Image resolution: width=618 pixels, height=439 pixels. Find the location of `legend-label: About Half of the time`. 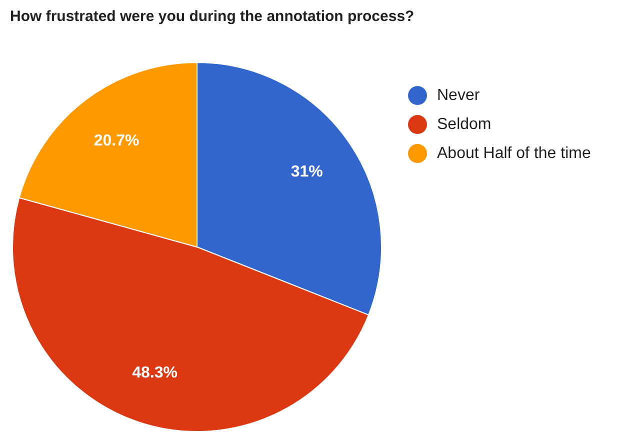

legend-label: About Half of the time is located at coordinates (514, 154).